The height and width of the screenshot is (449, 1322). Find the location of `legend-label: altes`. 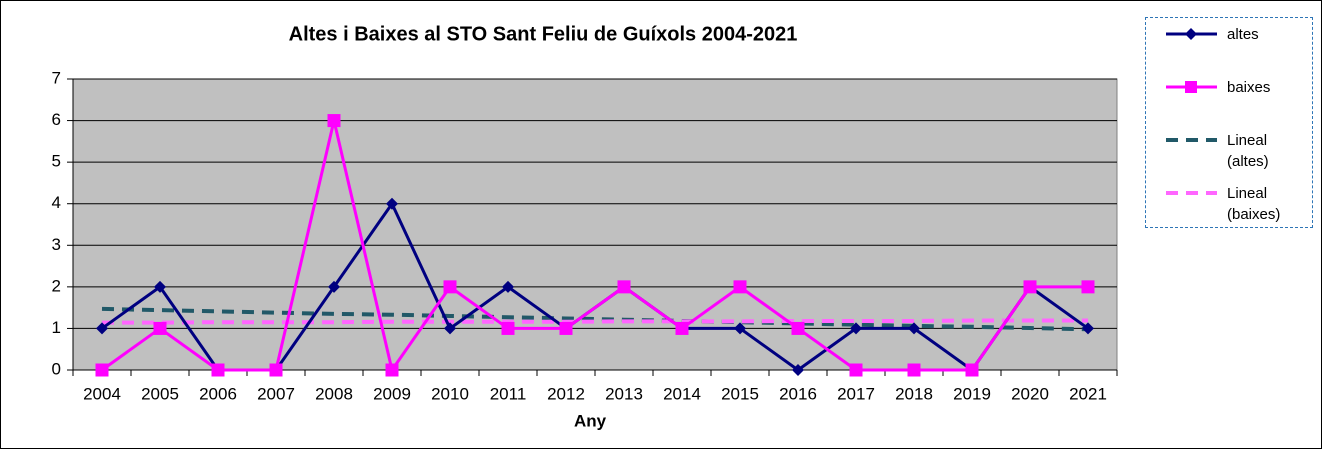

legend-label: altes is located at coordinates (1243, 34).